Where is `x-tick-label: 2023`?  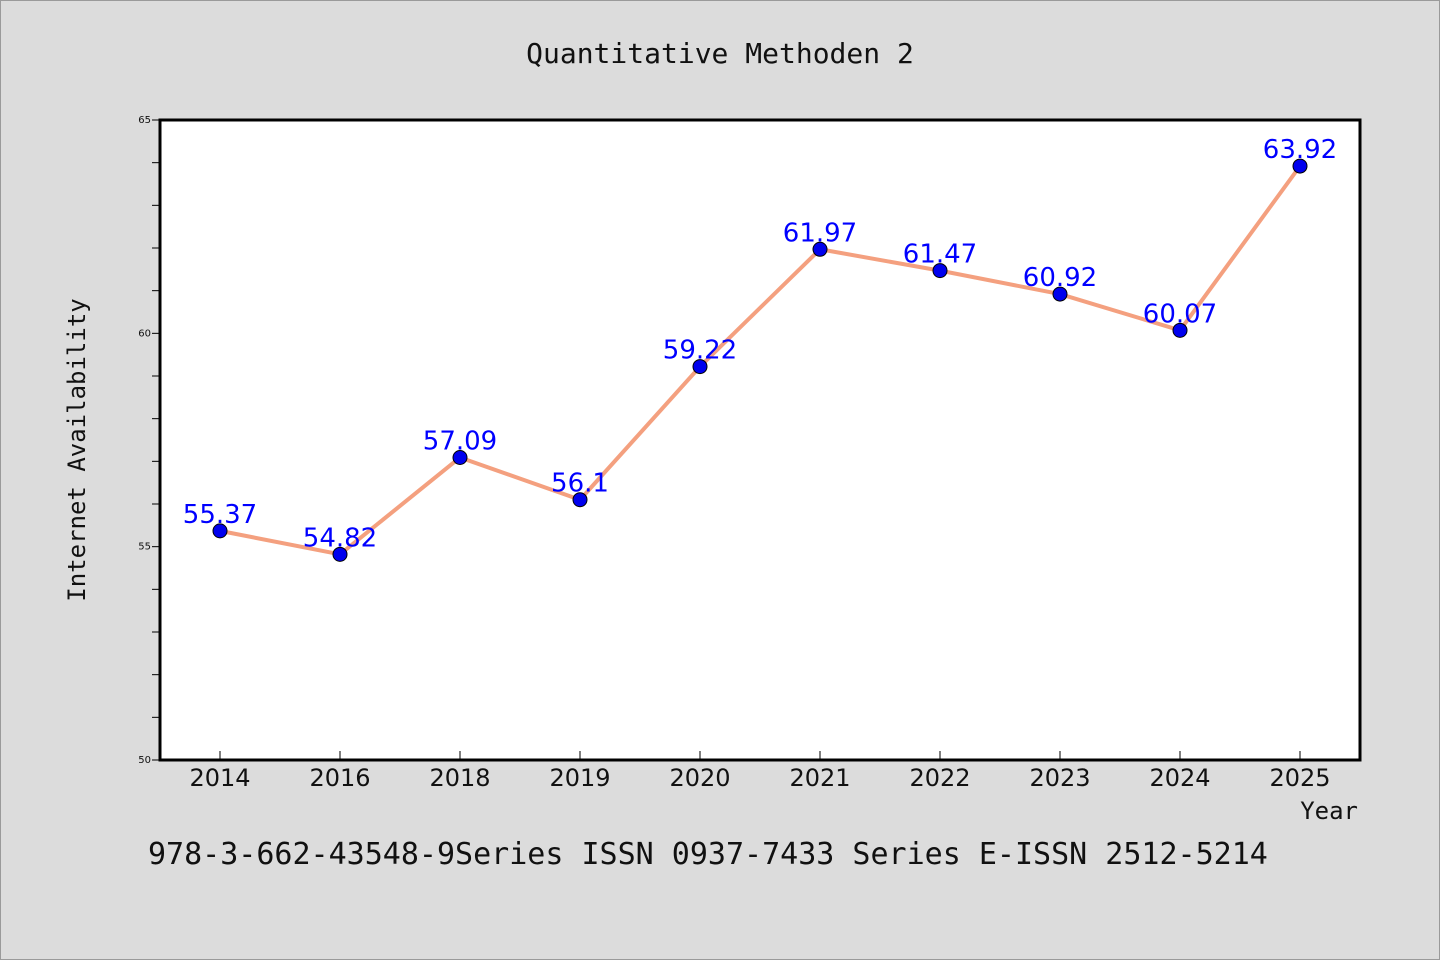
x-tick-label: 2023 is located at coordinates (1059, 778).